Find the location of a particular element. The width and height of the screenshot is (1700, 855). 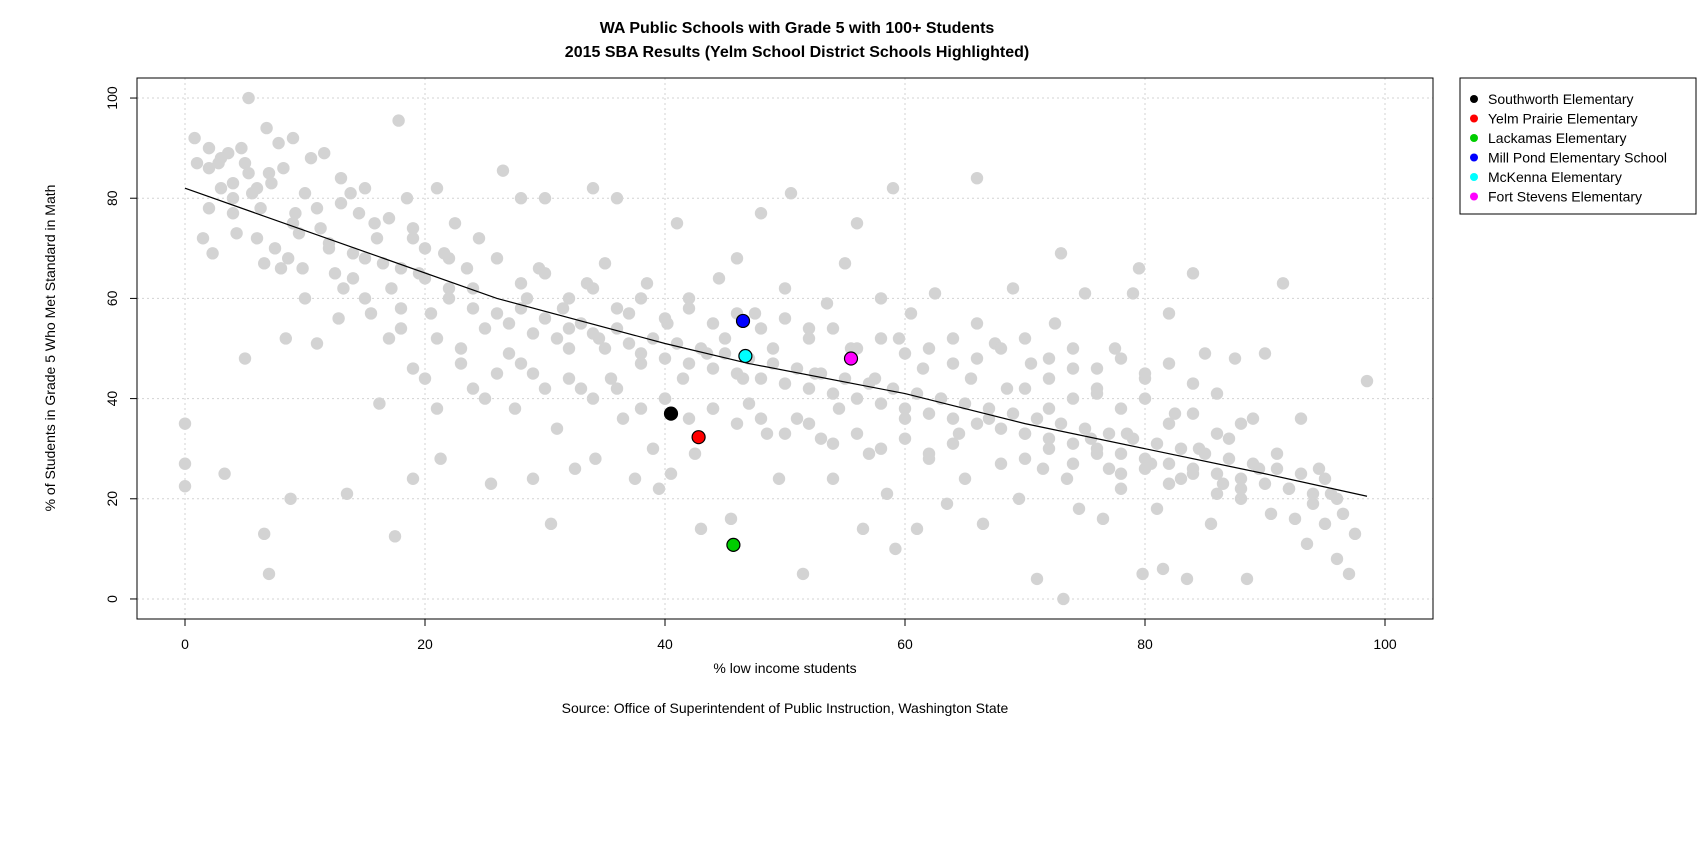

x-tick-label: 80 is located at coordinates (1145, 644).